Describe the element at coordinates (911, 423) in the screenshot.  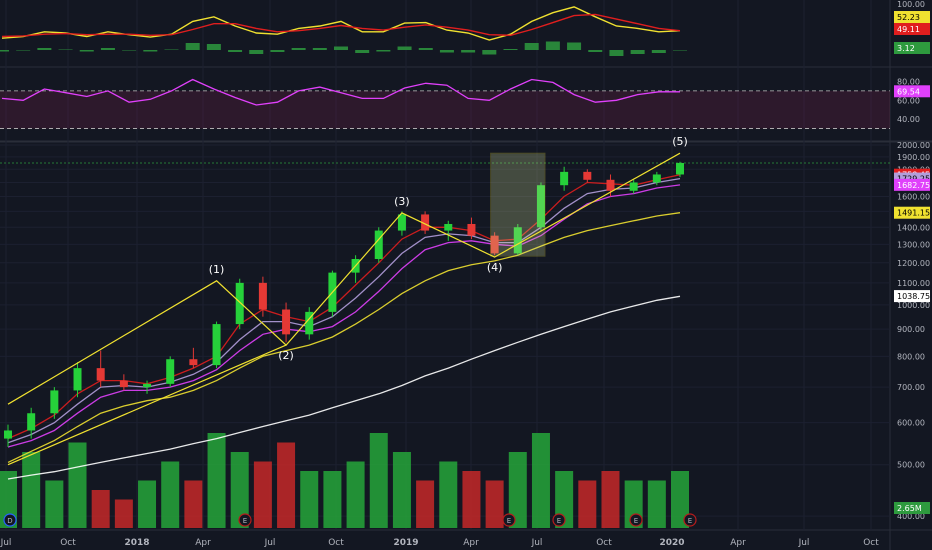
I see `price-axis-label: 600.00` at that location.